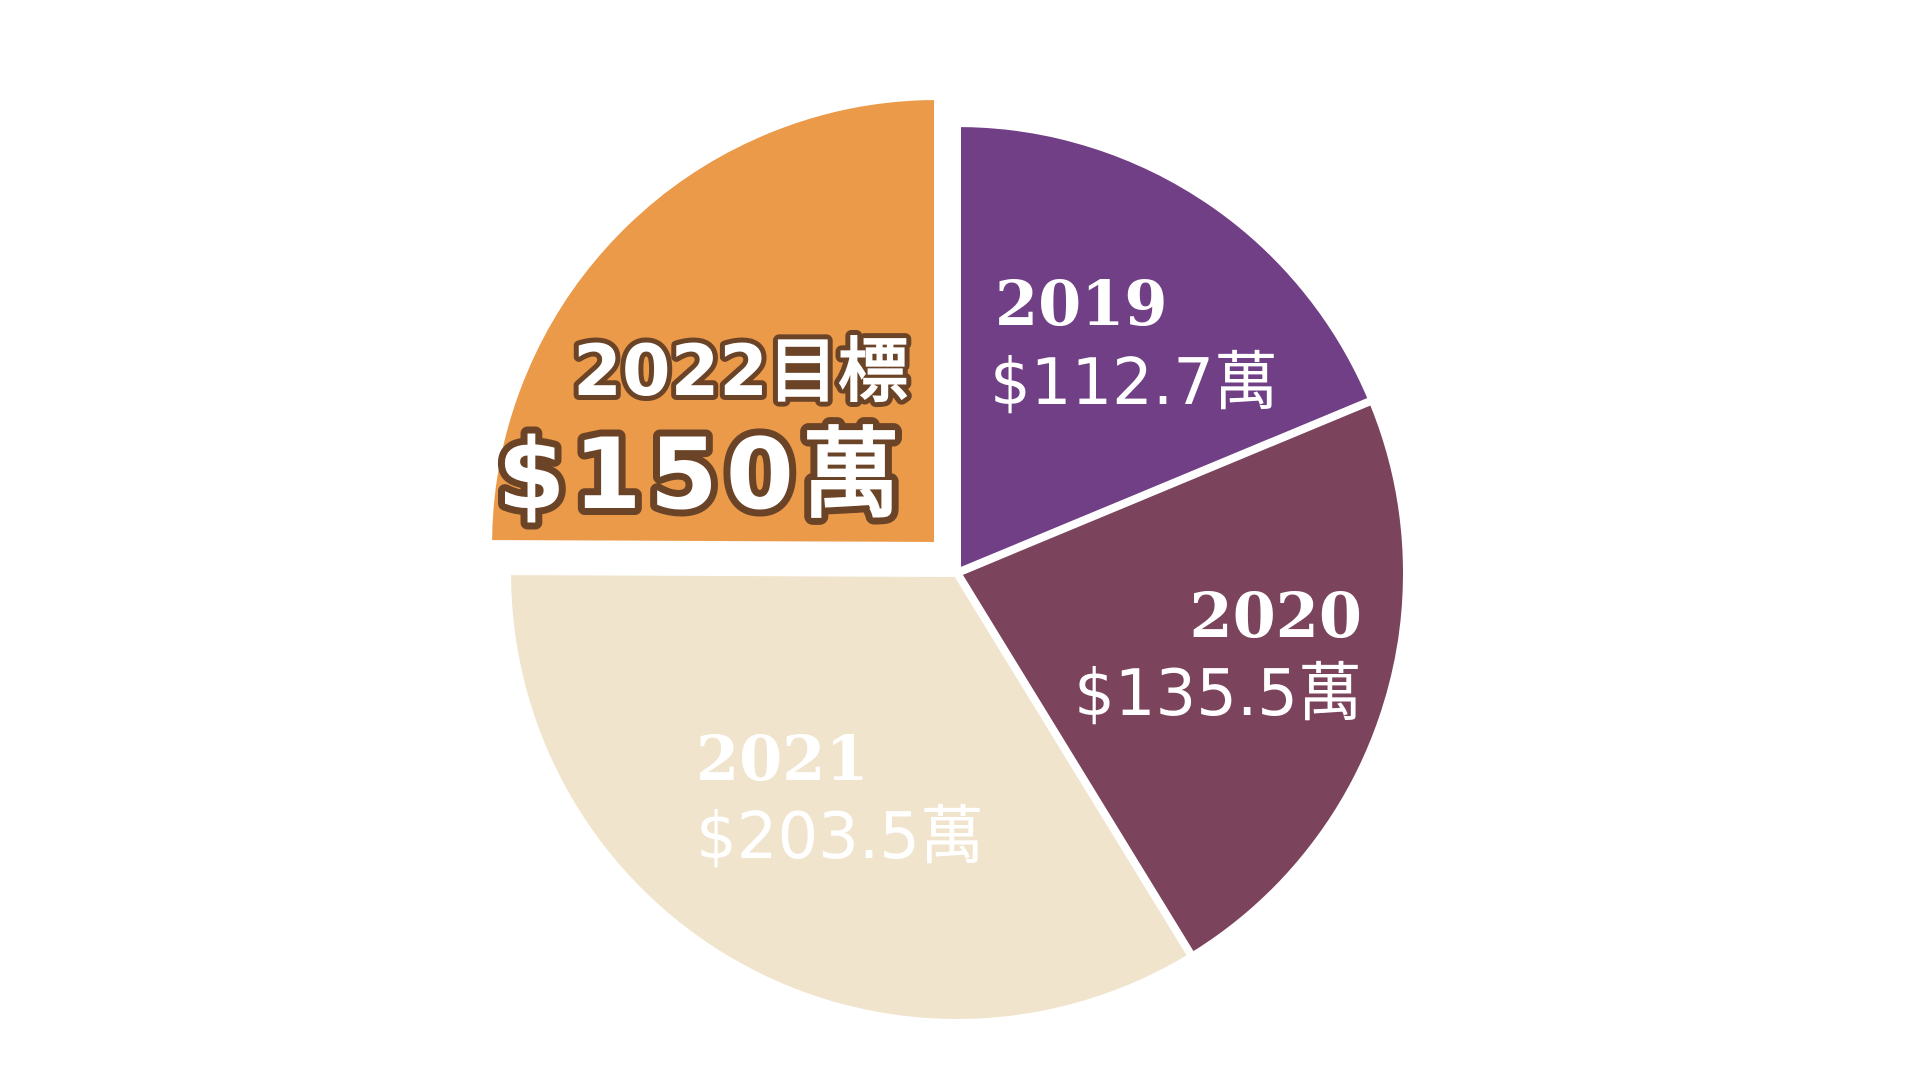  What do you see at coordinates (702, 475) in the screenshot?
I see `slice-label-amount-2022-target: $150萬` at bounding box center [702, 475].